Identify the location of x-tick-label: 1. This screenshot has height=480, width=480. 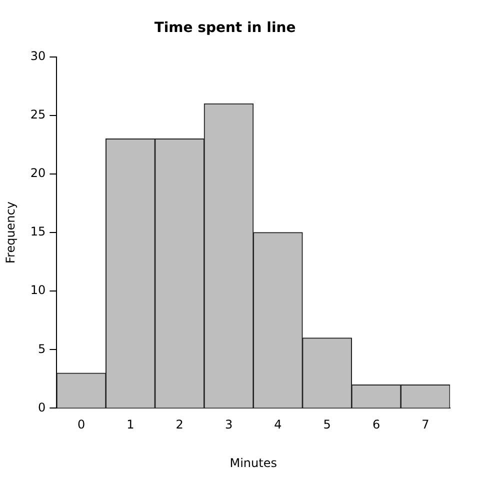
(130, 425).